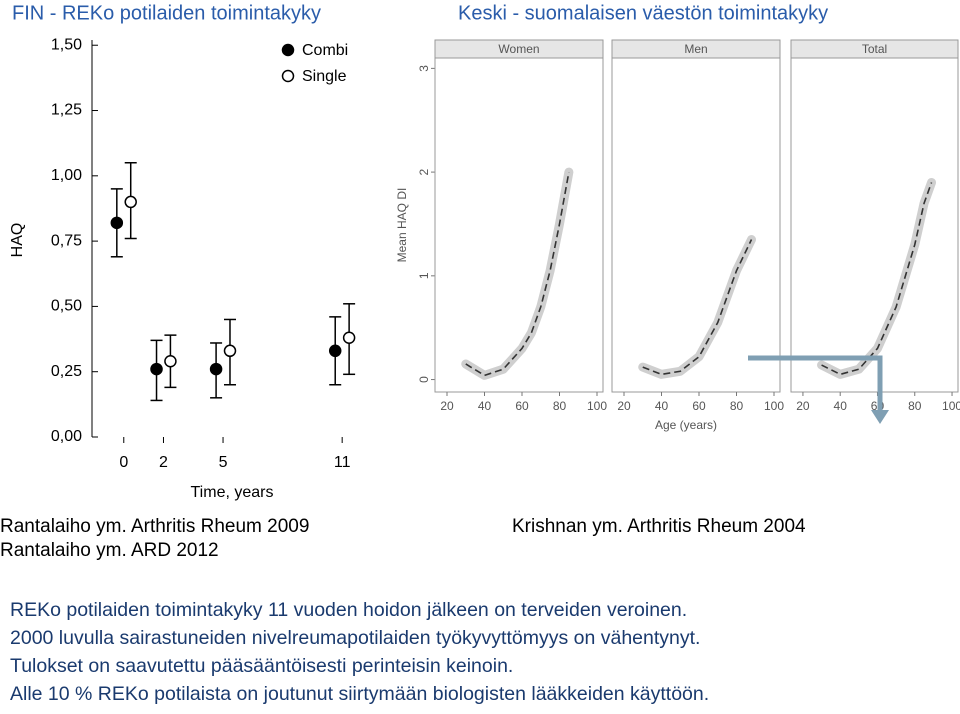 The height and width of the screenshot is (714, 960). I want to click on panel-title: Total, so click(874, 49).